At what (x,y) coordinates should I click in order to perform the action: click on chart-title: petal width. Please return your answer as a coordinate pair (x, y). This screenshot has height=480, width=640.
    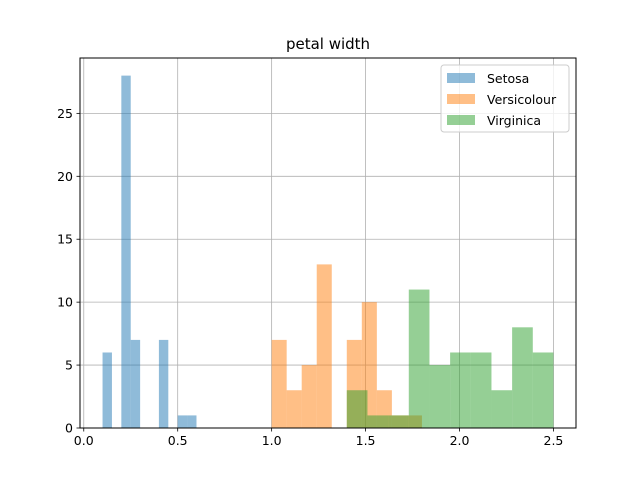
    Looking at the image, I should click on (328, 44).